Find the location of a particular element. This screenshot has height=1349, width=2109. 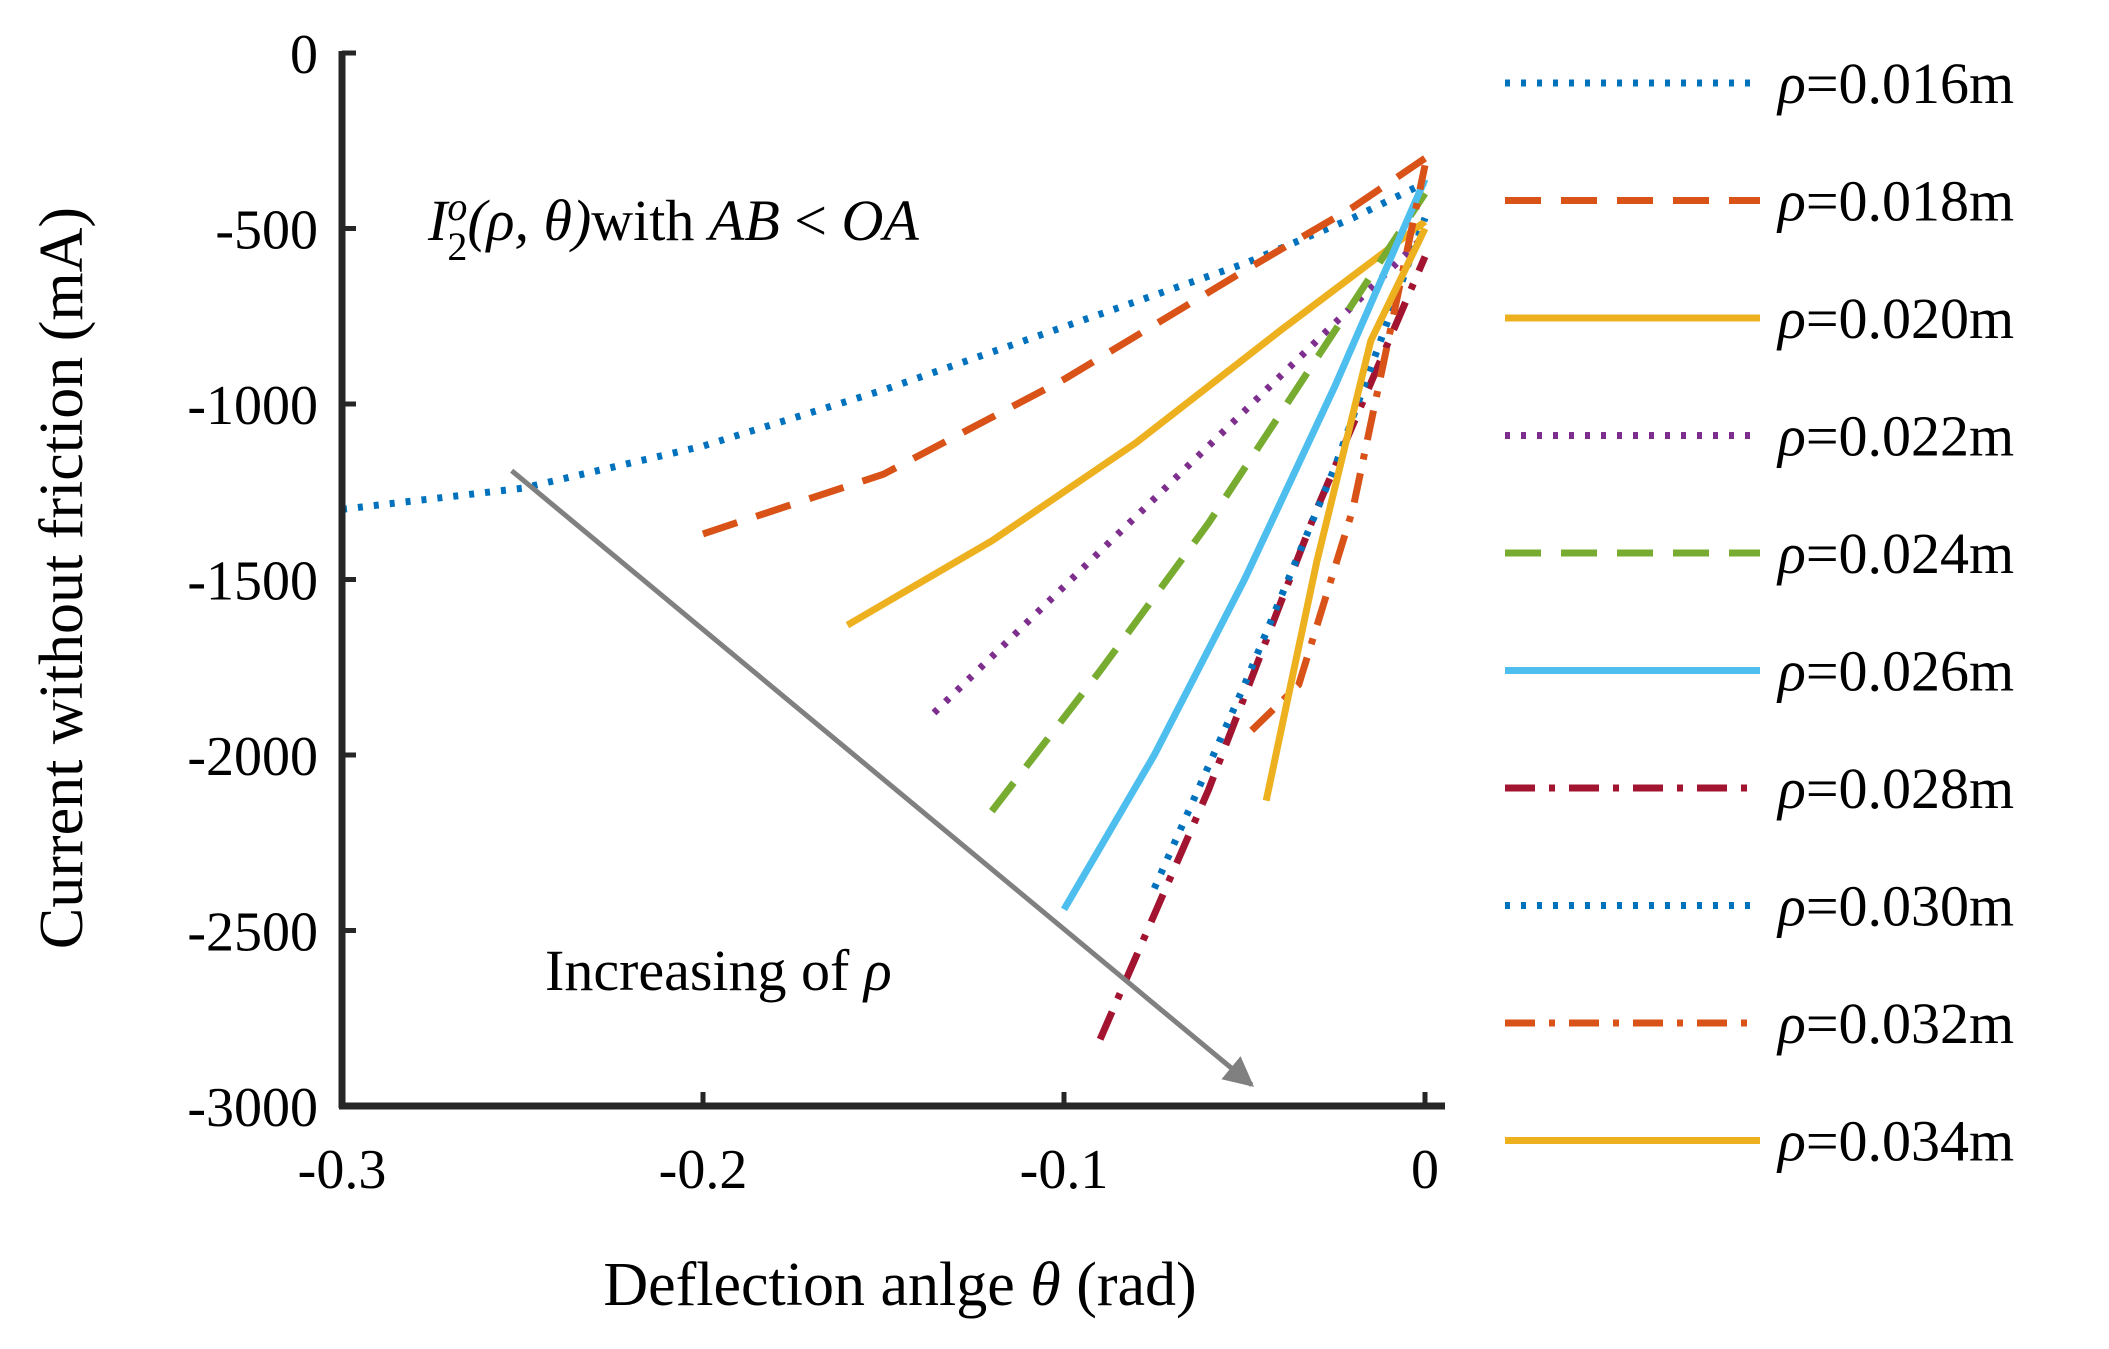

y-tick-label: -500 is located at coordinates (266, 231).